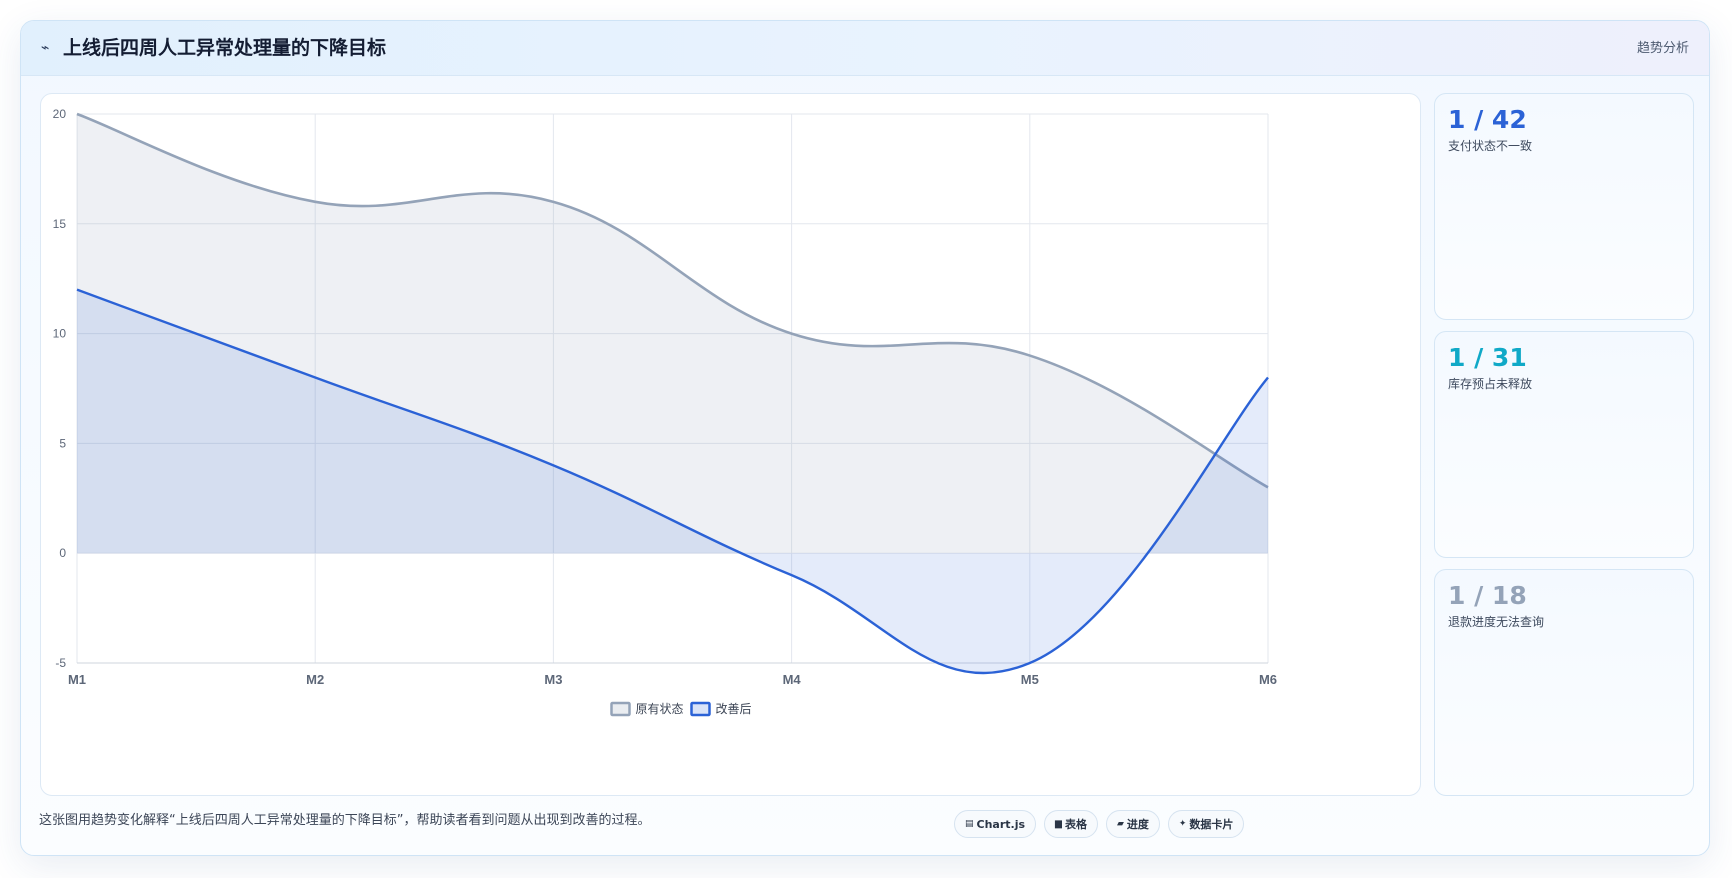 This screenshot has height=878, width=1732. Describe the element at coordinates (969, 824) in the screenshot. I see `chart-icon: ▤` at that location.